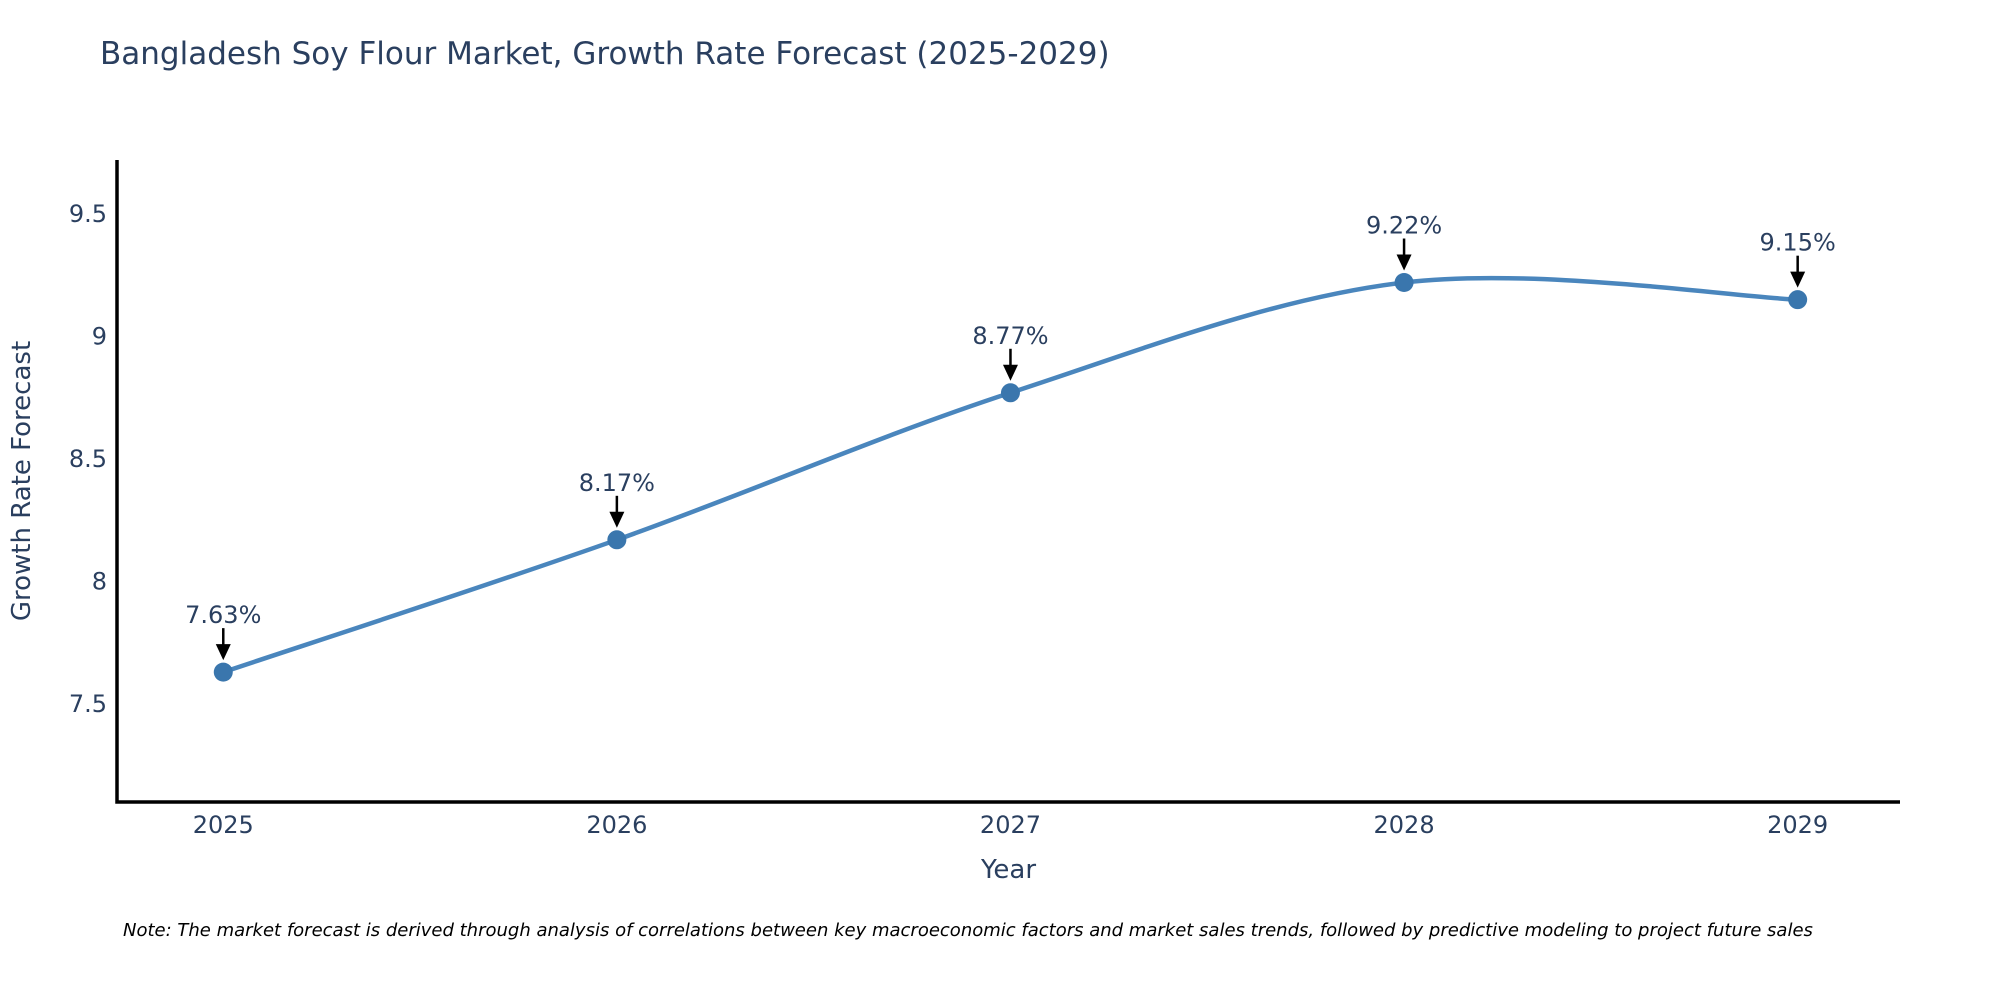 The width and height of the screenshot is (2000, 1000). Describe the element at coordinates (1798, 243) in the screenshot. I see `point-annotation-label: 9.15%` at that location.